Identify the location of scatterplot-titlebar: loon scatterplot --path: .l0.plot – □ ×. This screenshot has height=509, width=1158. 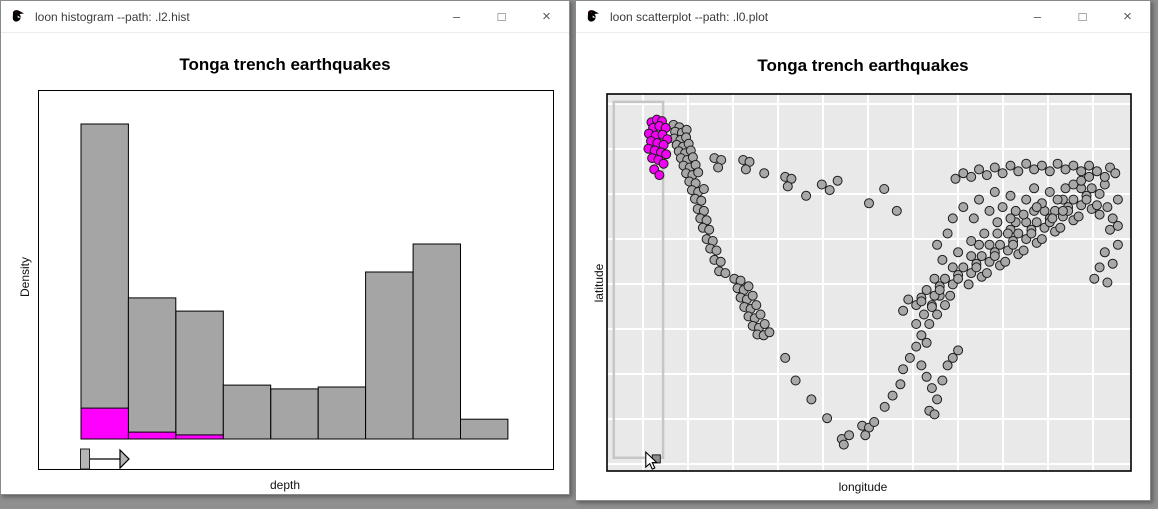
(863, 17).